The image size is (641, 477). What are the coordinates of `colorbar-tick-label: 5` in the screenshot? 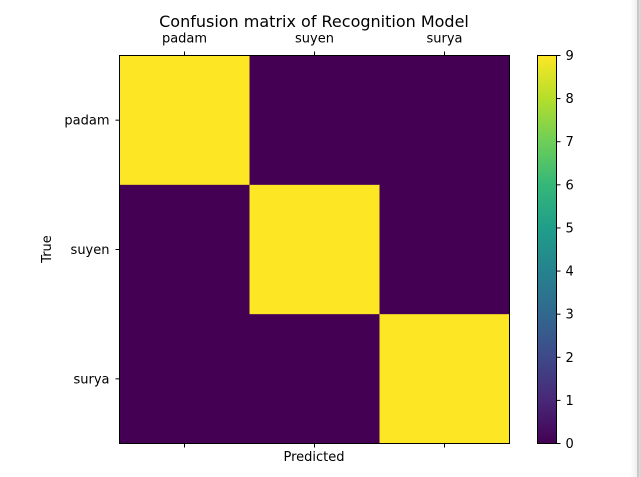 It's located at (570, 228).